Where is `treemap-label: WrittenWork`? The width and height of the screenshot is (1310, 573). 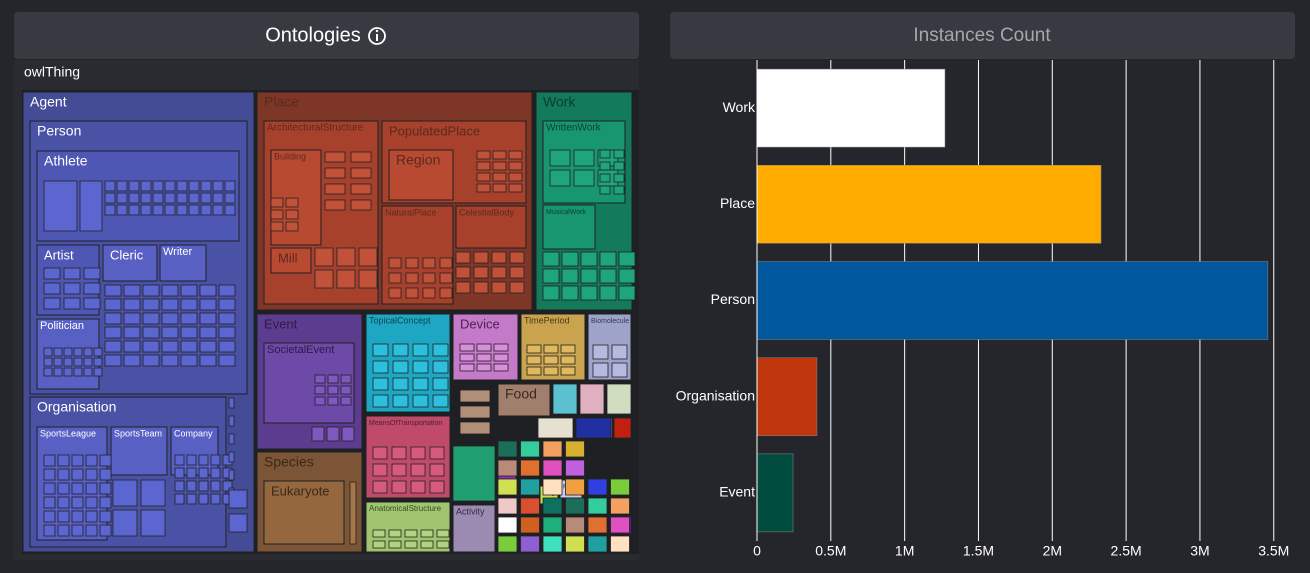 treemap-label: WrittenWork is located at coordinates (574, 128).